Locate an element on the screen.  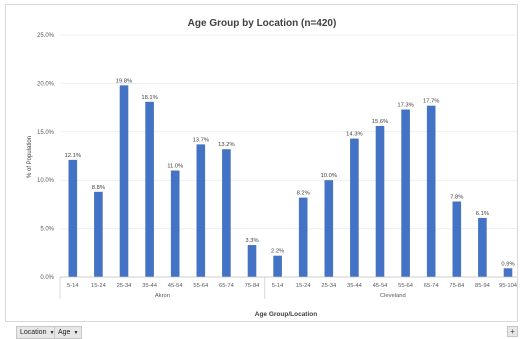
x-tick-label: 85-94 is located at coordinates (483, 286).